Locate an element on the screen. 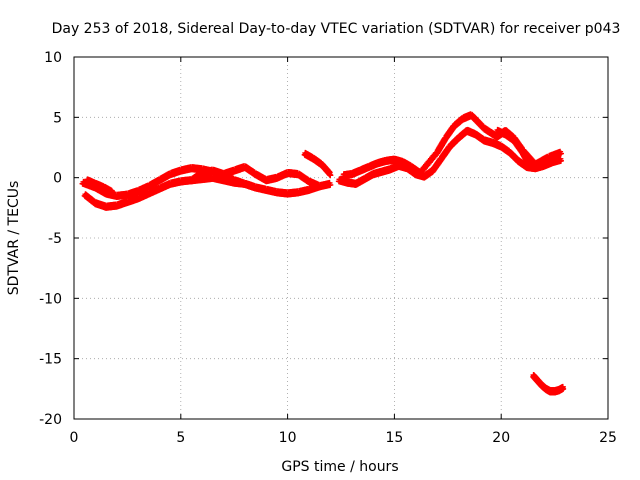 This screenshot has width=640, height=480. y-tick-label: -5 is located at coordinates (55, 239).